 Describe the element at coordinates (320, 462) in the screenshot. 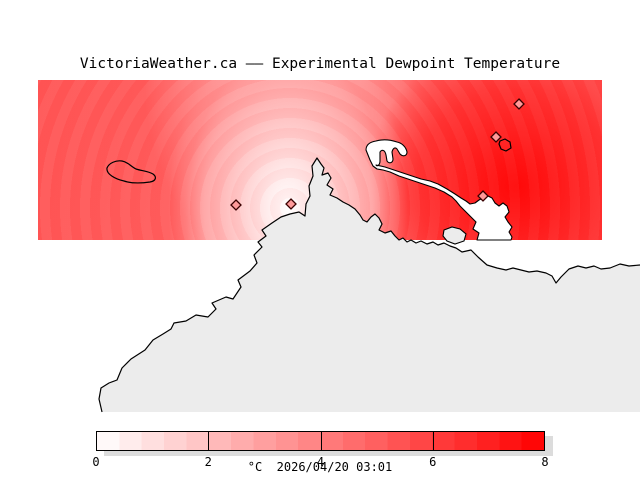

I see `colorbar-label-4: 4` at that location.